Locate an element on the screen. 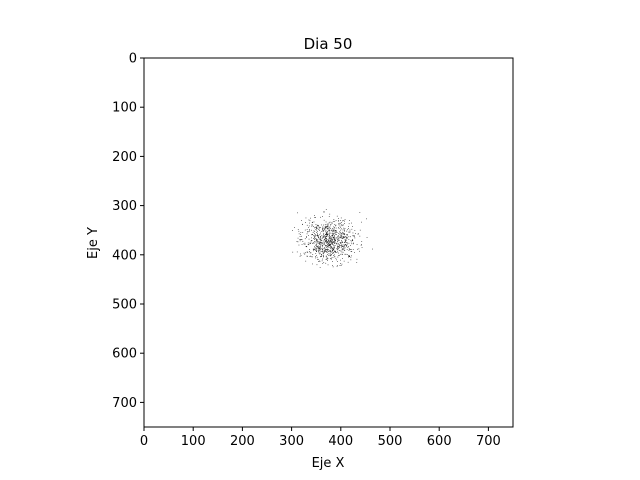 The height and width of the screenshot is (480, 640). x-tick-label: 700 is located at coordinates (488, 441).